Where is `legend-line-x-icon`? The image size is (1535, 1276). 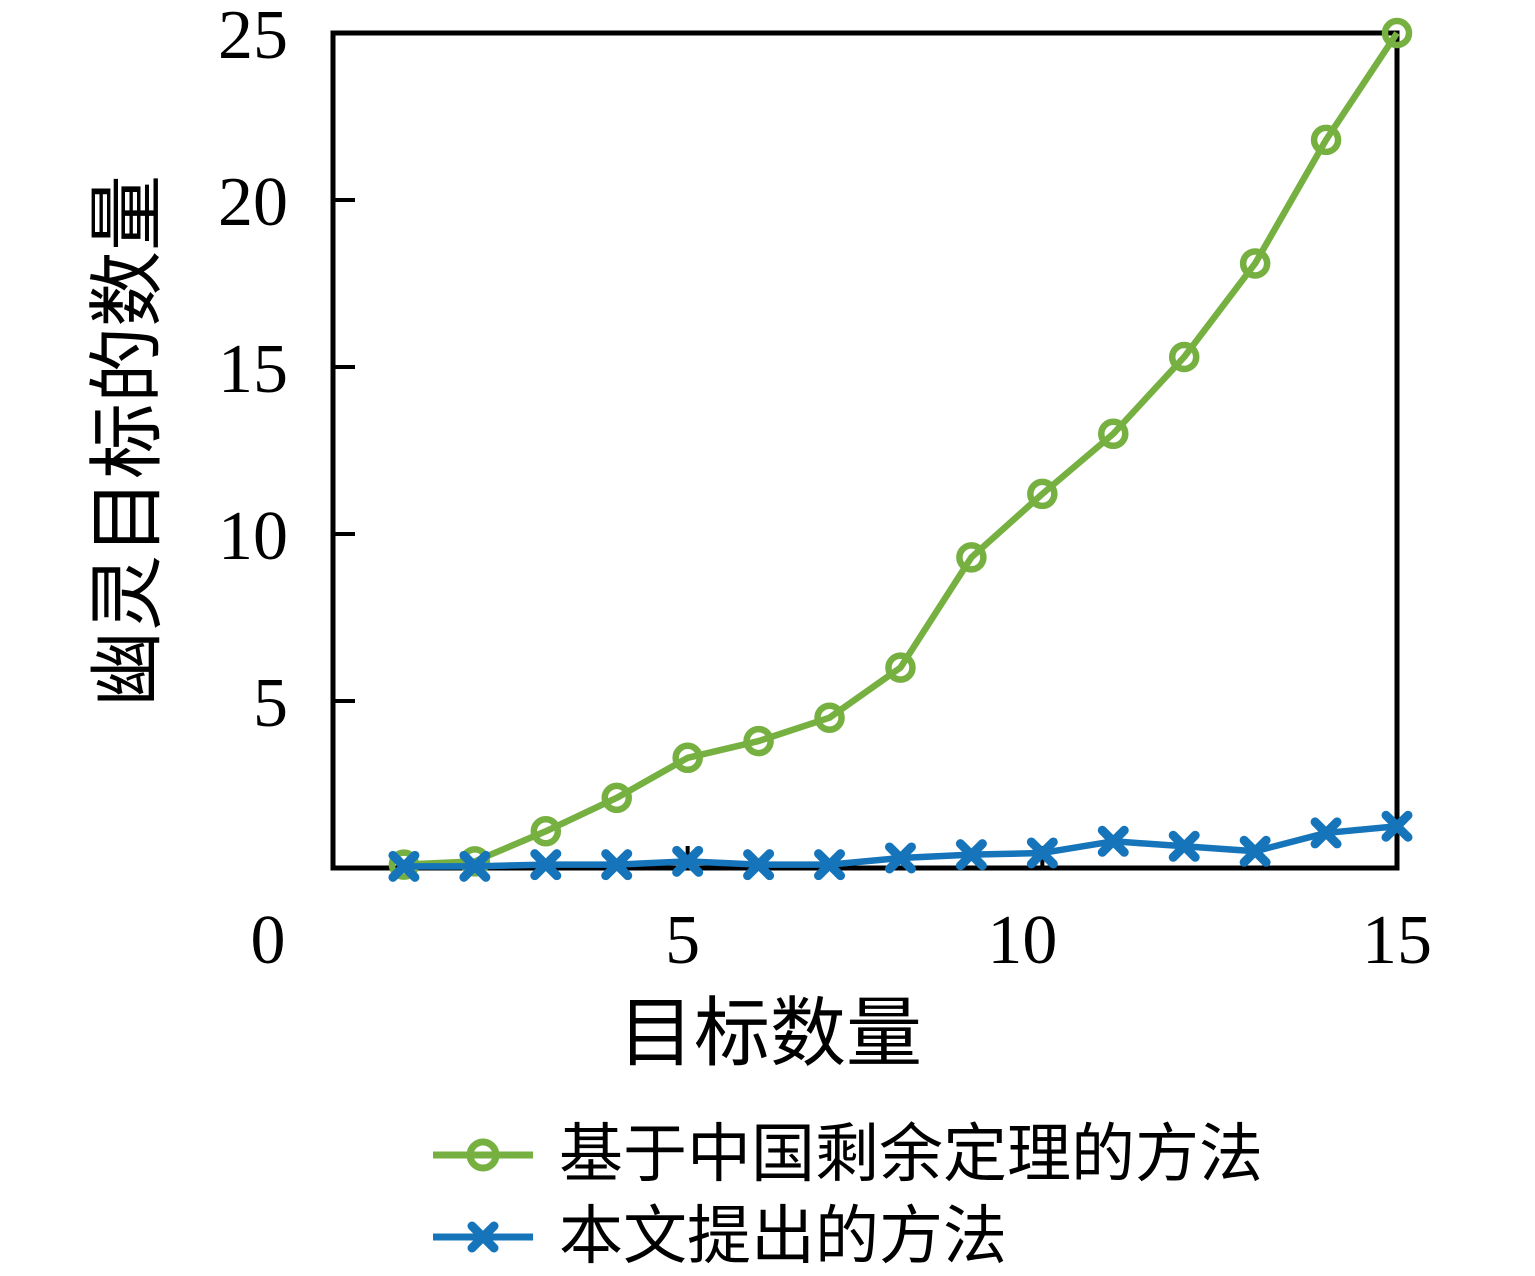
legend-line-x-icon is located at coordinates (483, 1237).